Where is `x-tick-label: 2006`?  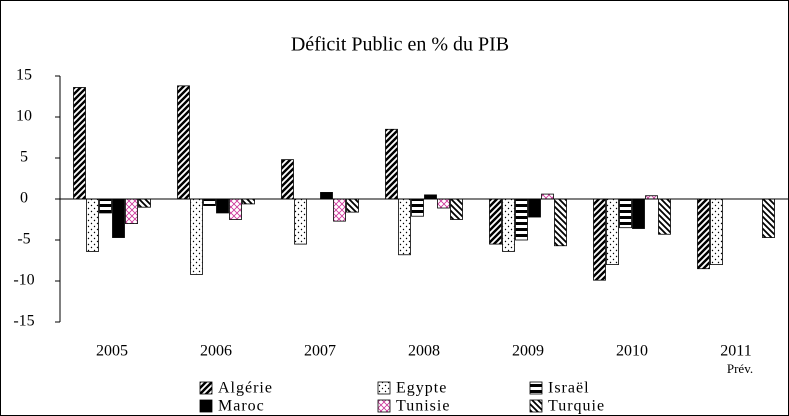 x-tick-label: 2006 is located at coordinates (216, 351).